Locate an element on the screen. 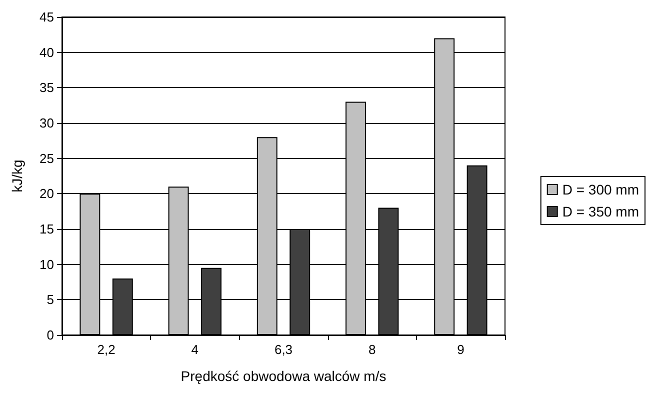  y-tick-label: 5 is located at coordinates (50, 300).